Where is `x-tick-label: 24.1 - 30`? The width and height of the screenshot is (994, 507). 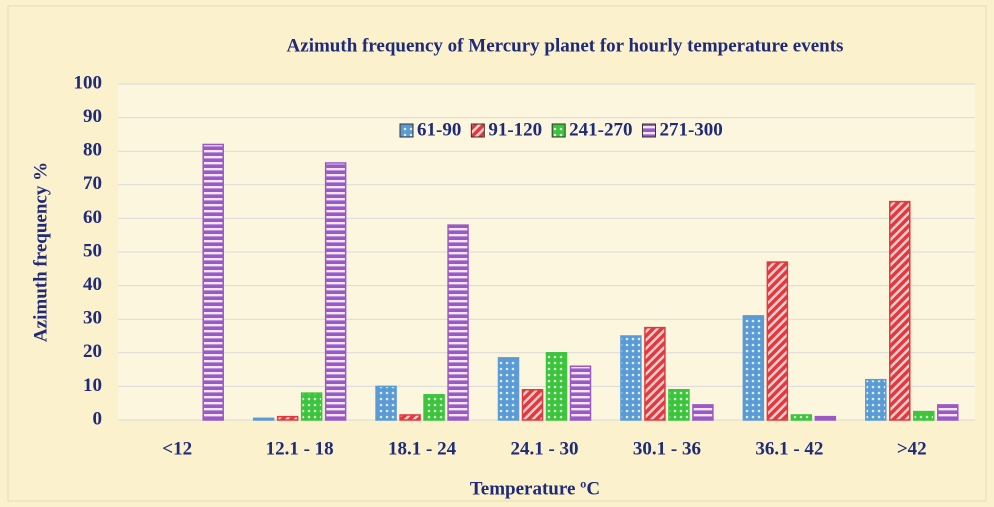
x-tick-label: 24.1 - 30 is located at coordinates (544, 448).